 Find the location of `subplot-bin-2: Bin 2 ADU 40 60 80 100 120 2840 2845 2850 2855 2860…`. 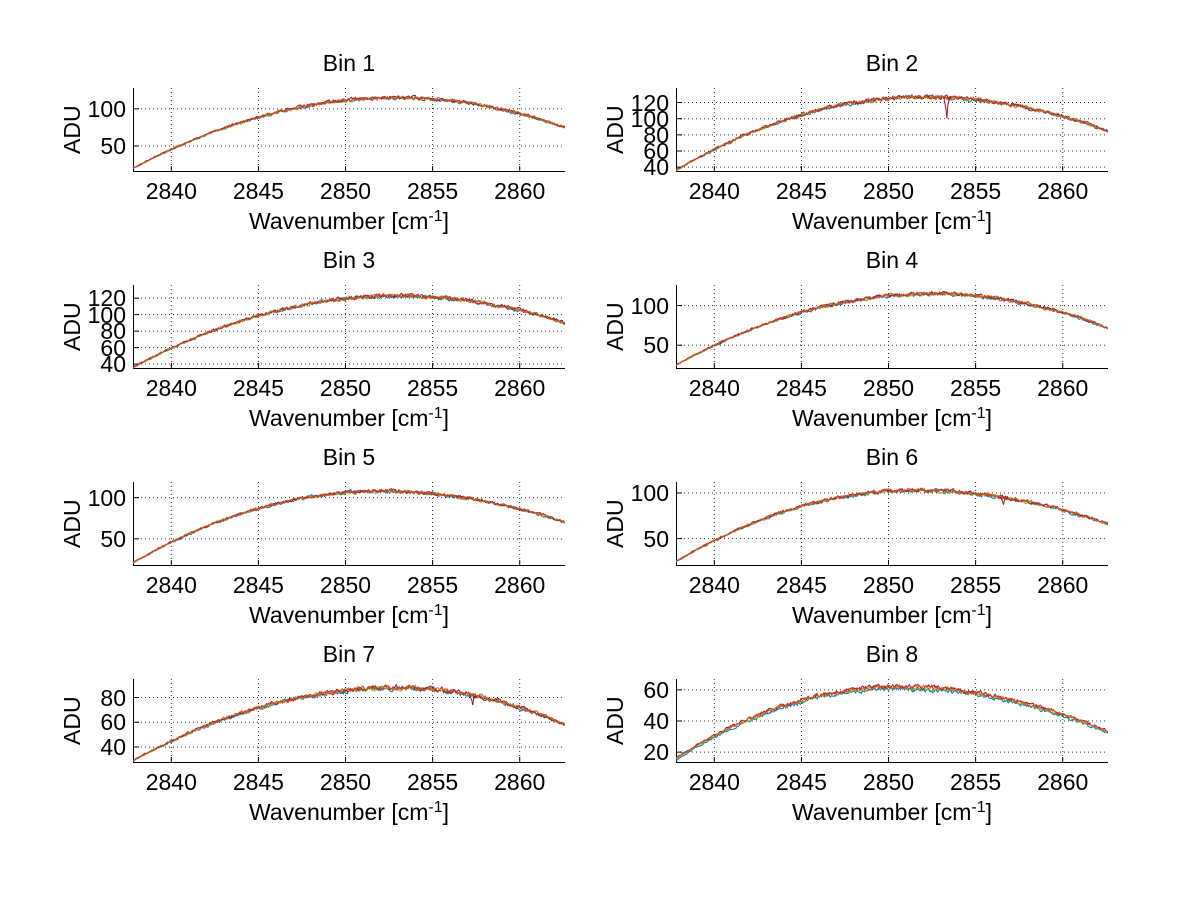

subplot-bin-2: Bin 2 ADU 40 60 80 100 120 2840 2845 2850 2855 2860… is located at coordinates (841, 136).